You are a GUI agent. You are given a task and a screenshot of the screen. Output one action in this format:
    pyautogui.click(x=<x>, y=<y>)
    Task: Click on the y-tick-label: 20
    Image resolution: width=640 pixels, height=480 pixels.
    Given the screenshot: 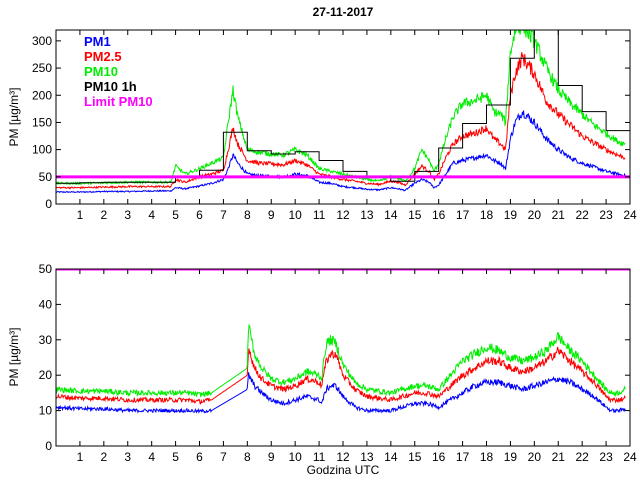 What is the action you would take?
    pyautogui.click(x=46, y=375)
    